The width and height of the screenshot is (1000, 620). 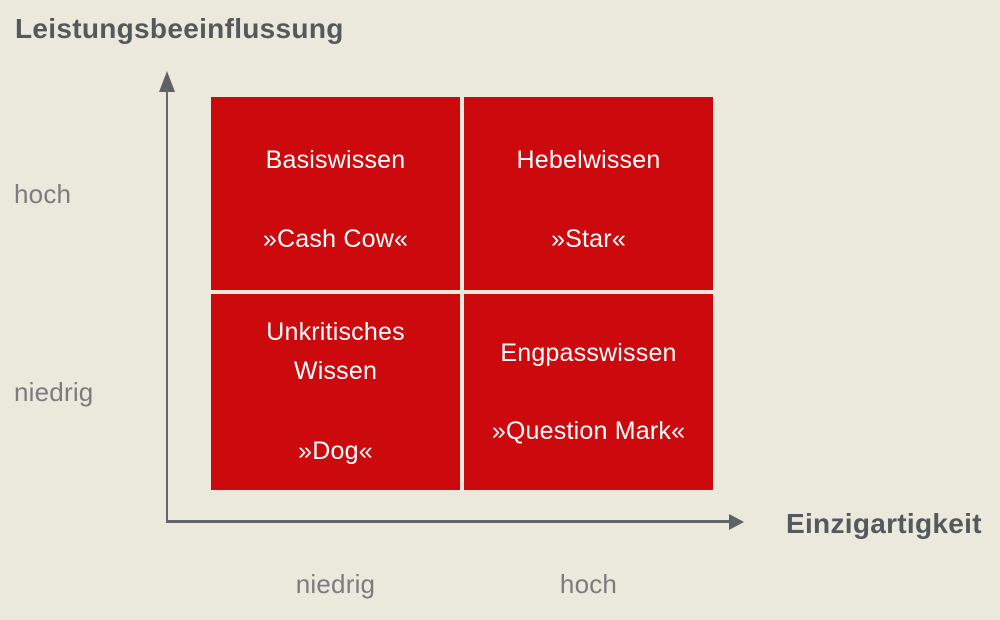 What do you see at coordinates (448, 521) in the screenshot?
I see `x-axis-line` at bounding box center [448, 521].